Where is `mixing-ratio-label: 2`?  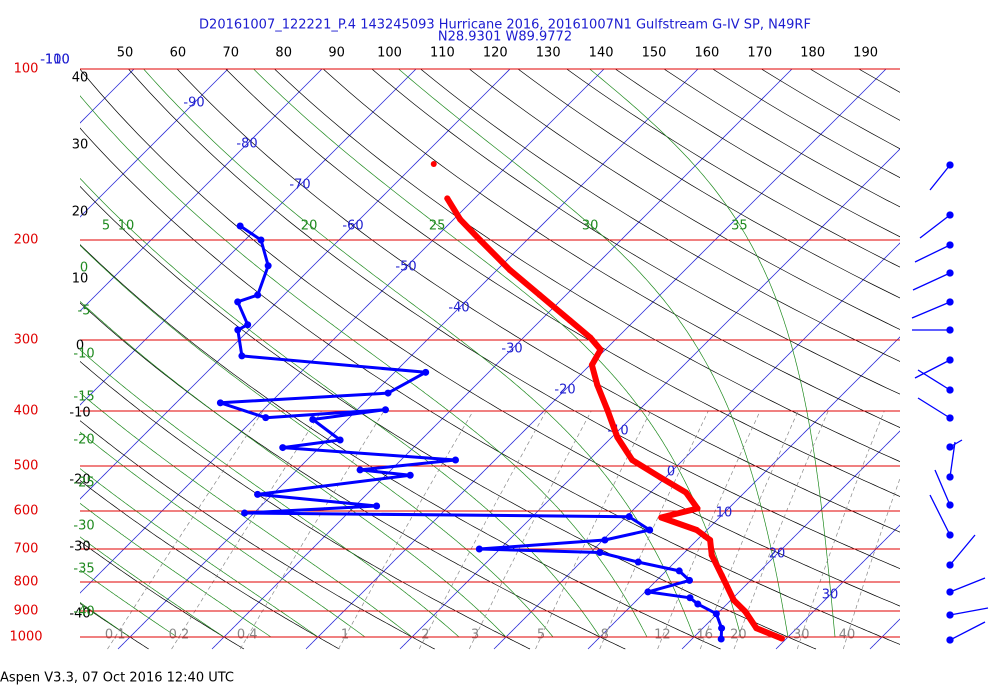 mixing-ratio-label: 2 is located at coordinates (425, 635).